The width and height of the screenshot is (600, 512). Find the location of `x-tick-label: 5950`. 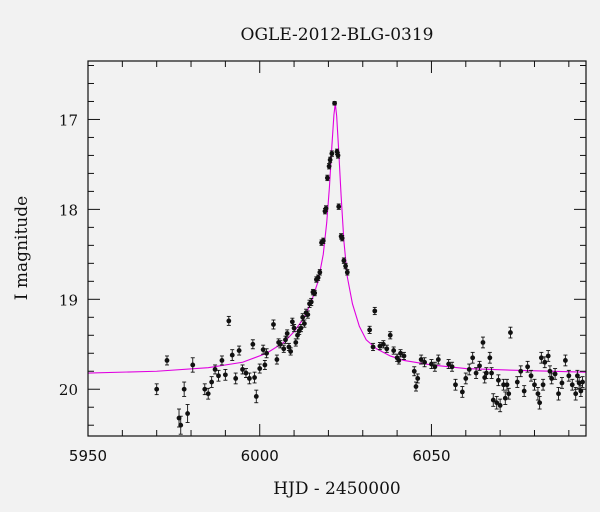

x-tick-label: 5950 is located at coordinates (88, 456).